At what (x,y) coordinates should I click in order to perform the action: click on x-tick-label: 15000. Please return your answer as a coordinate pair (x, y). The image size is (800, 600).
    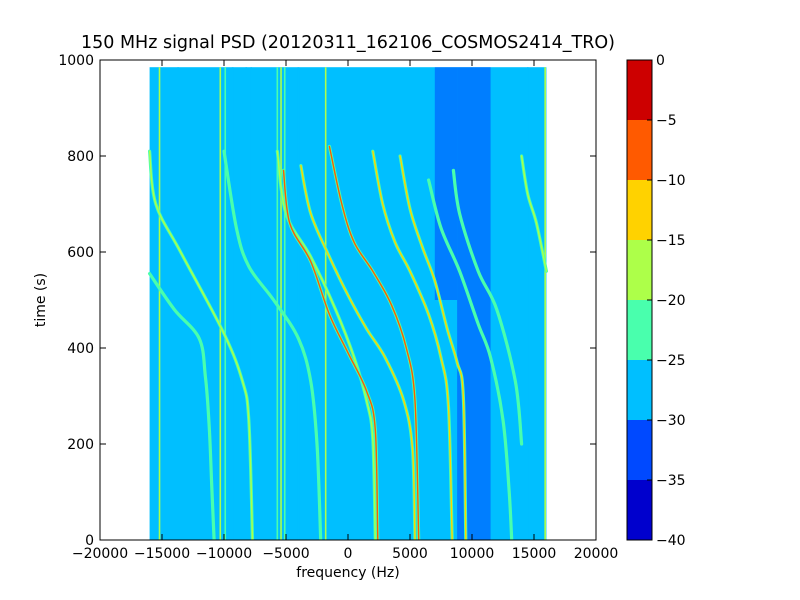
    Looking at the image, I should click on (534, 554).